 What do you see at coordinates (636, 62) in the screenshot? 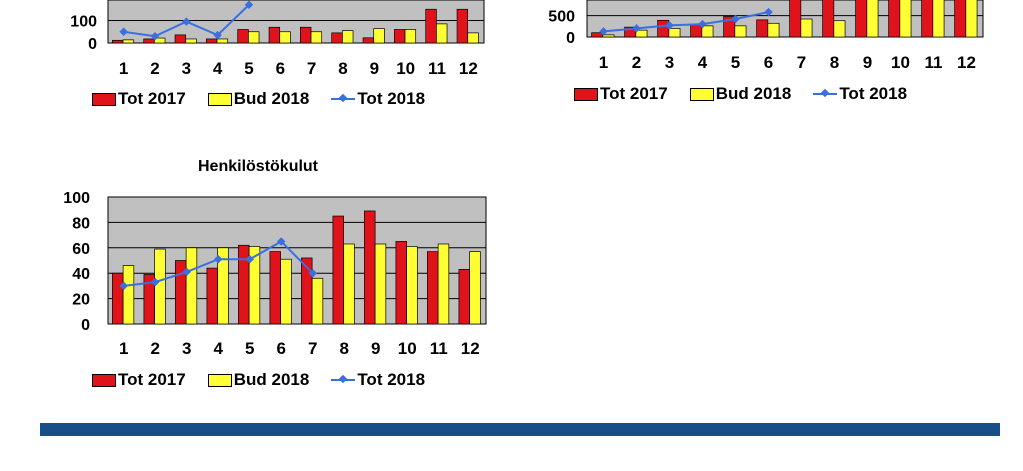
I see `x-tick-label: 2` at bounding box center [636, 62].